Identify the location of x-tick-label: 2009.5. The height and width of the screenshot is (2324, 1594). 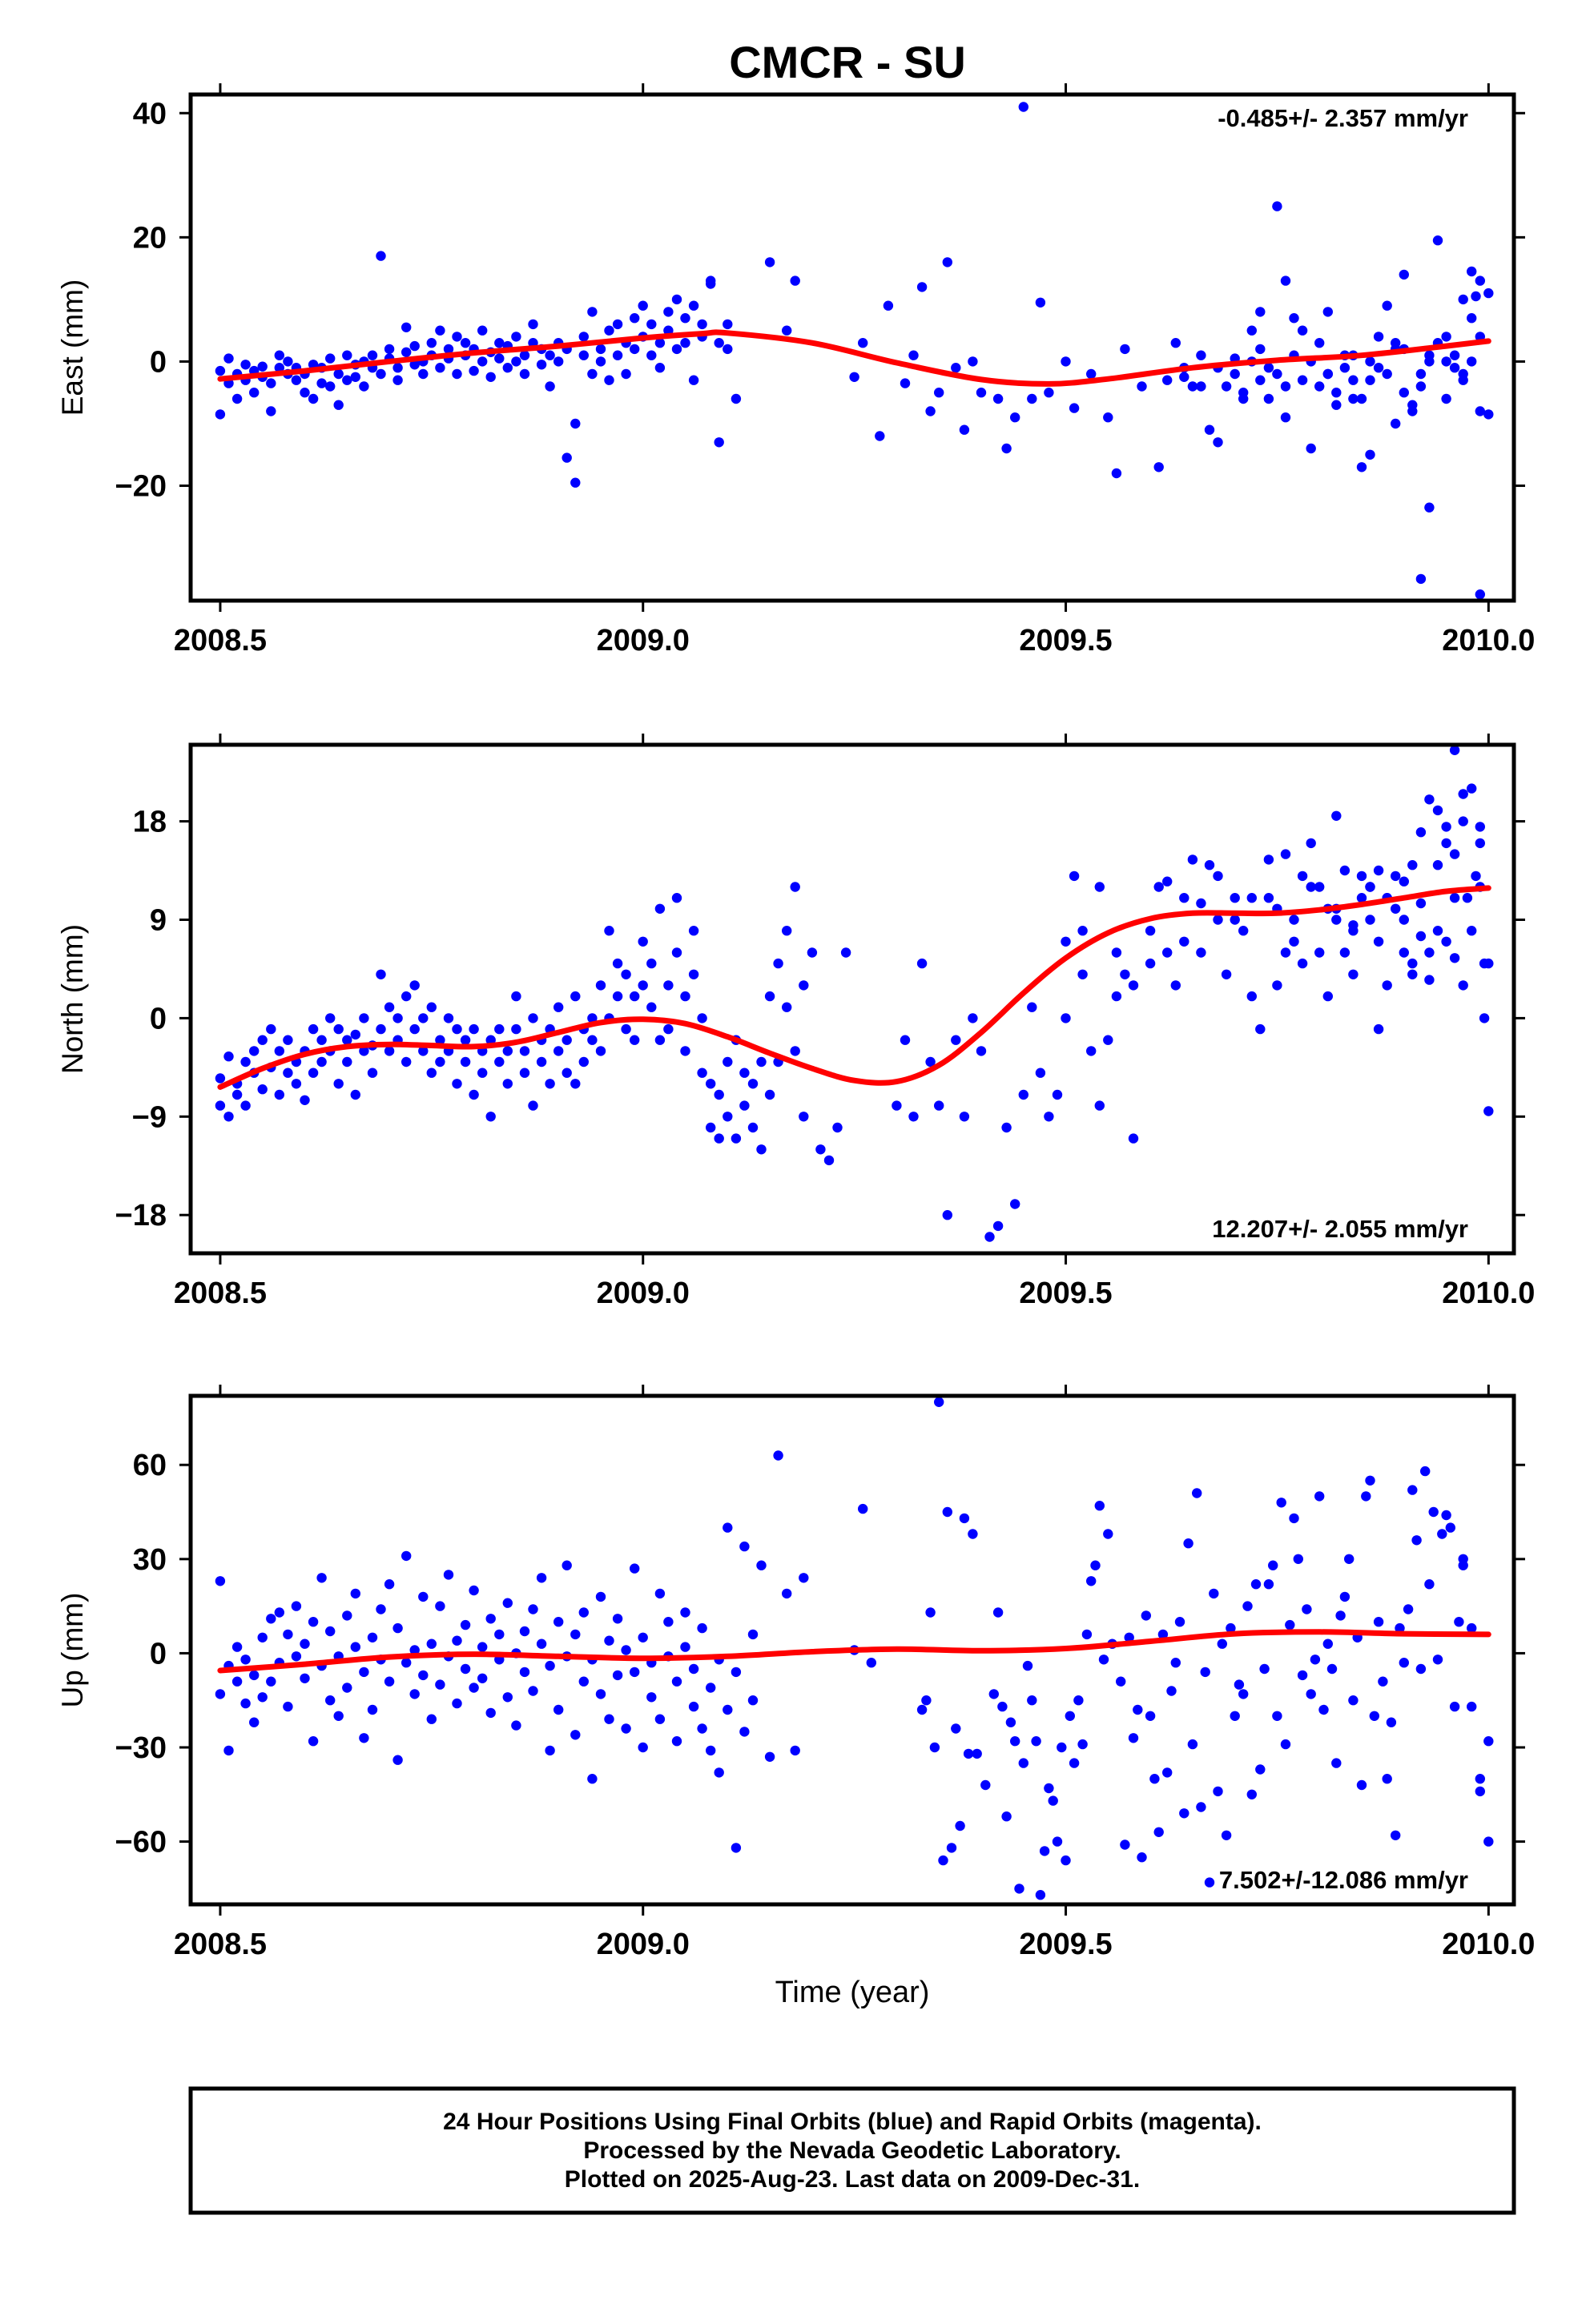
(1065, 1294).